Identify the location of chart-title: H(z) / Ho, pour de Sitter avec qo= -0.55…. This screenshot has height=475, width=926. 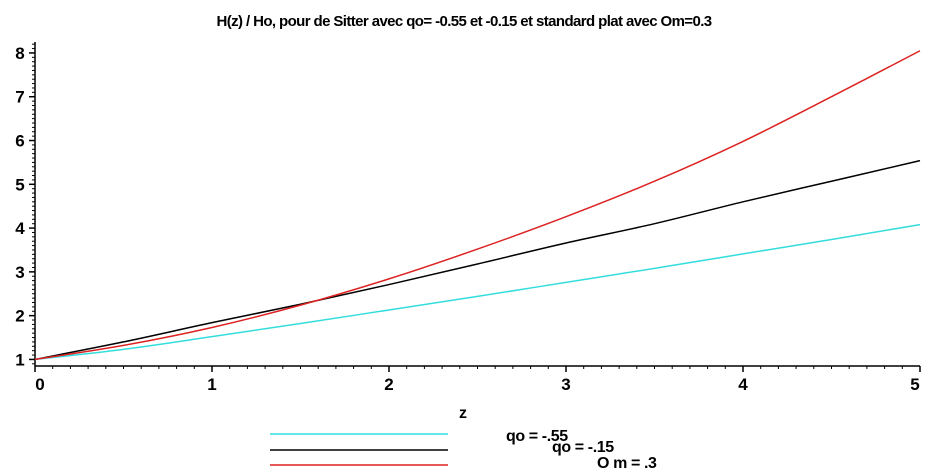
(463, 21).